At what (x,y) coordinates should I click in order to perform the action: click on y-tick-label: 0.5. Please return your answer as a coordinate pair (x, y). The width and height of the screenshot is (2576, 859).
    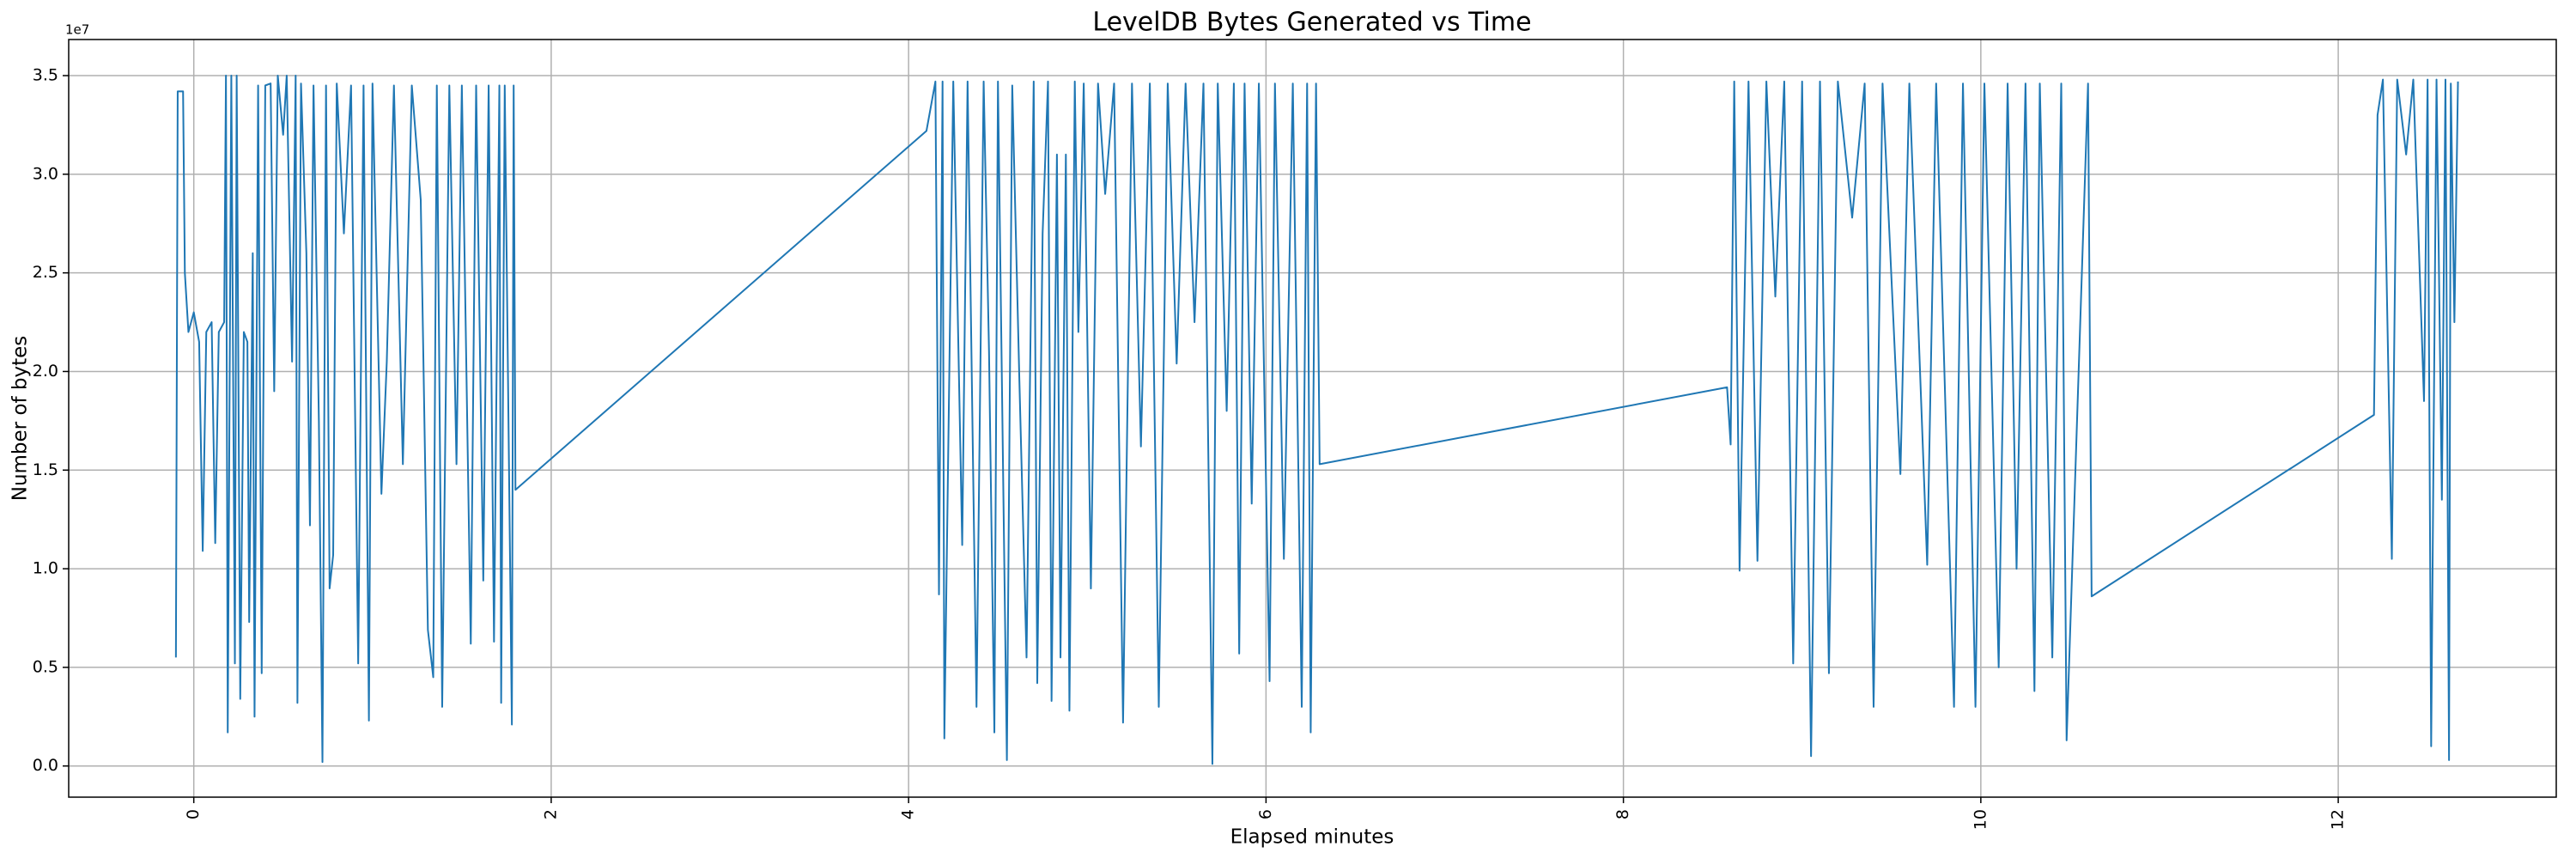
    Looking at the image, I should click on (45, 666).